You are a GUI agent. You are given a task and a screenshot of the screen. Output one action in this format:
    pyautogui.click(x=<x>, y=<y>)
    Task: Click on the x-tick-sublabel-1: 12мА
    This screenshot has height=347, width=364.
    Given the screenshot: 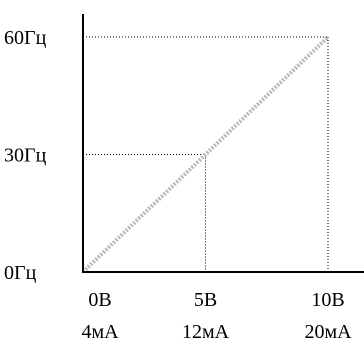 What is the action you would take?
    pyautogui.click(x=206, y=332)
    